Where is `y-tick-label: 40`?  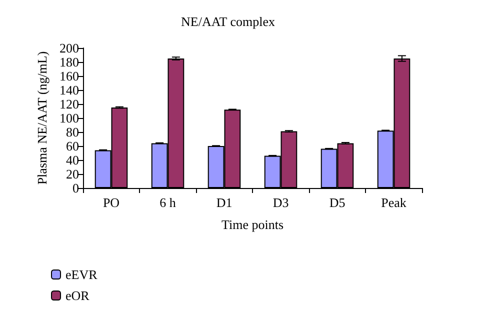 y-tick-label: 40 is located at coordinates (72, 160).